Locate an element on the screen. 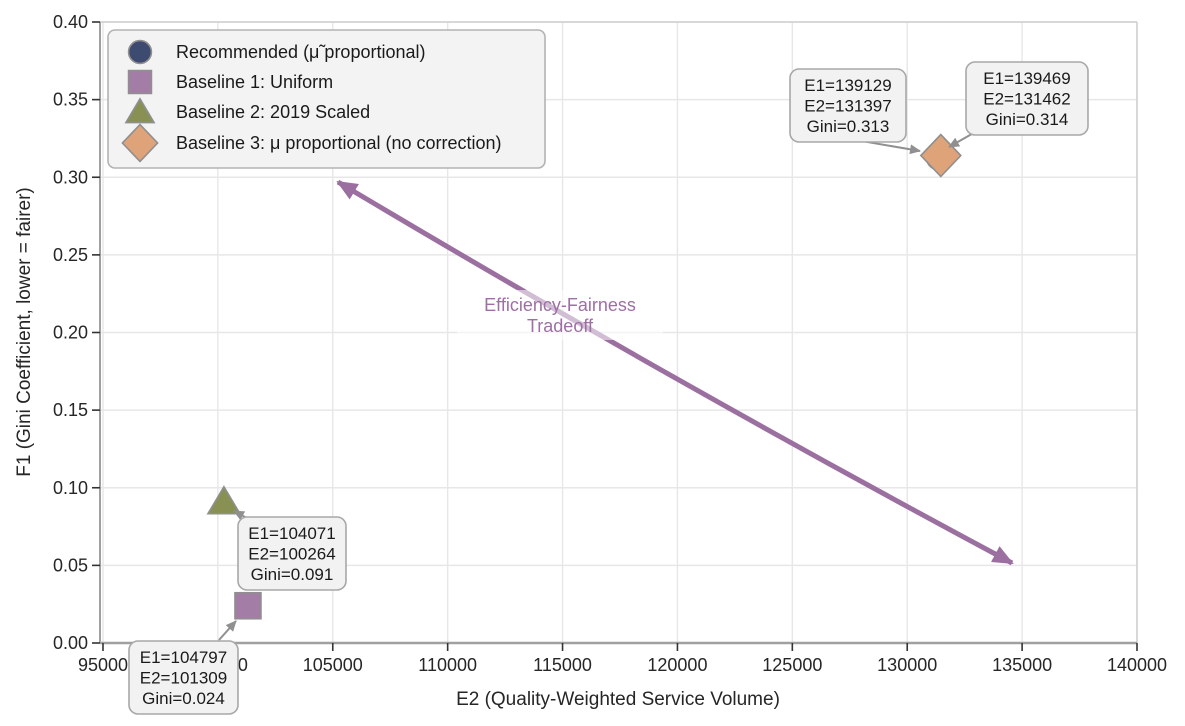 The image size is (1185, 726). tradeoff-label: Efficiency-Fairness is located at coordinates (560, 305).